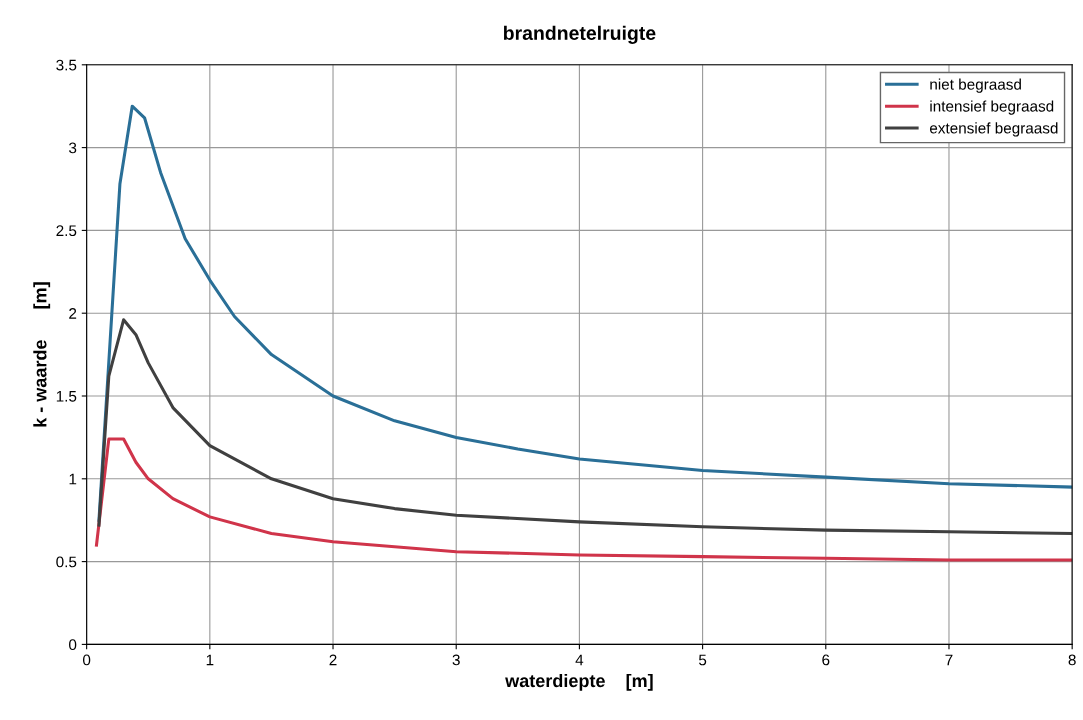 Image resolution: width=1083 pixels, height=720 pixels. I want to click on chart-title: brandnetelruigte, so click(579, 34).